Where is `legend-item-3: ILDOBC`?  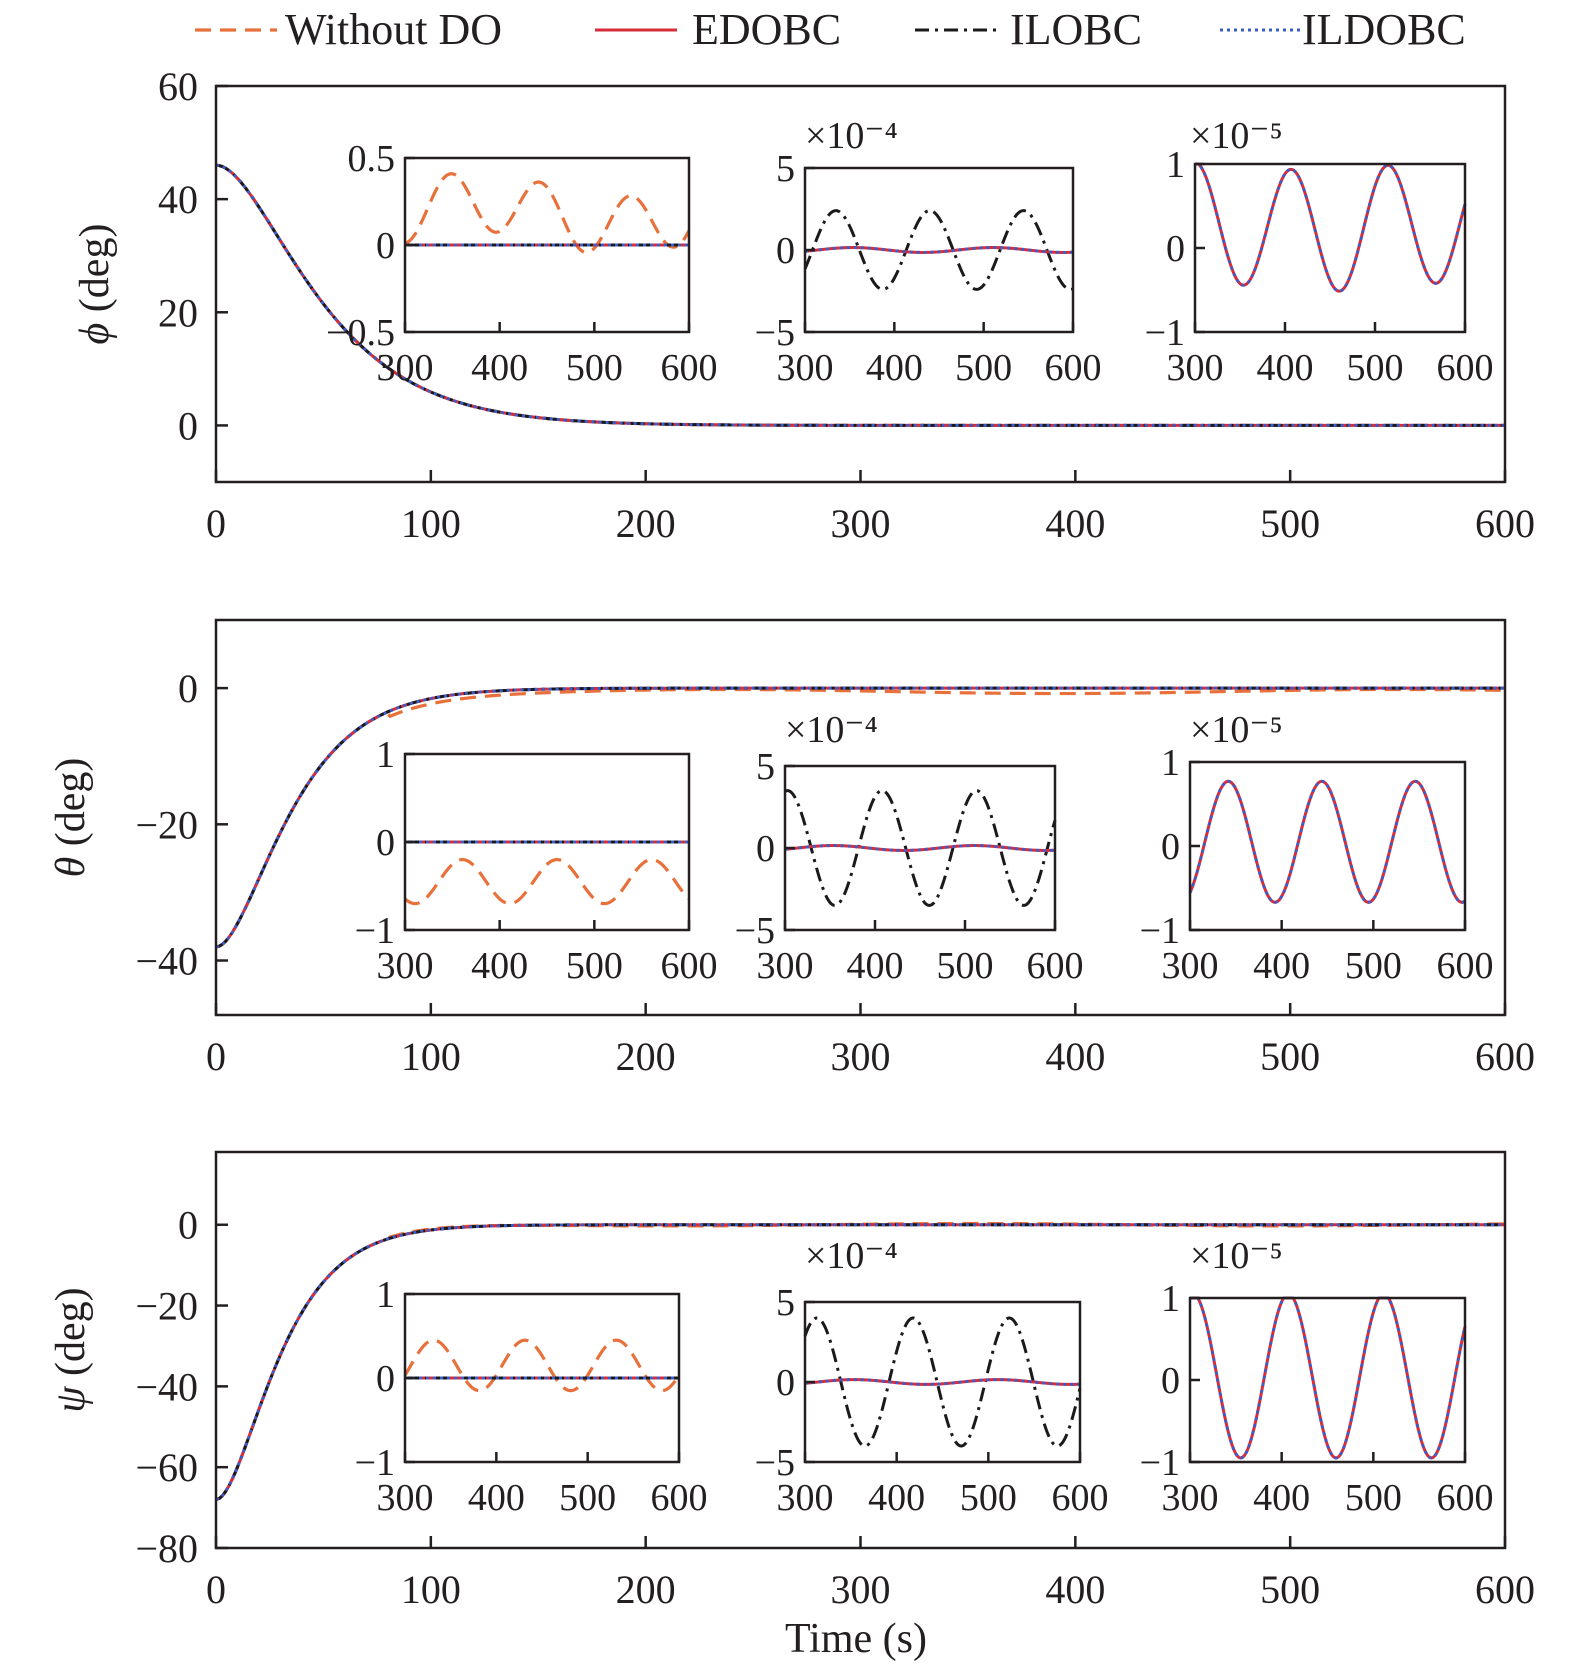 legend-item-3: ILDOBC is located at coordinates (1343, 29).